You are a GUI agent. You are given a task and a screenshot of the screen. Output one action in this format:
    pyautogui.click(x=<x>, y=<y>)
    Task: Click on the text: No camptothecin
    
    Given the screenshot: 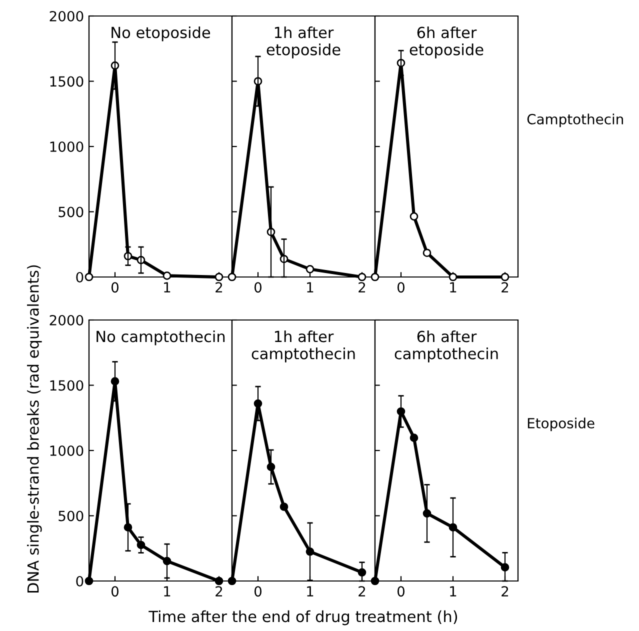 What is the action you would take?
    pyautogui.click(x=160, y=338)
    